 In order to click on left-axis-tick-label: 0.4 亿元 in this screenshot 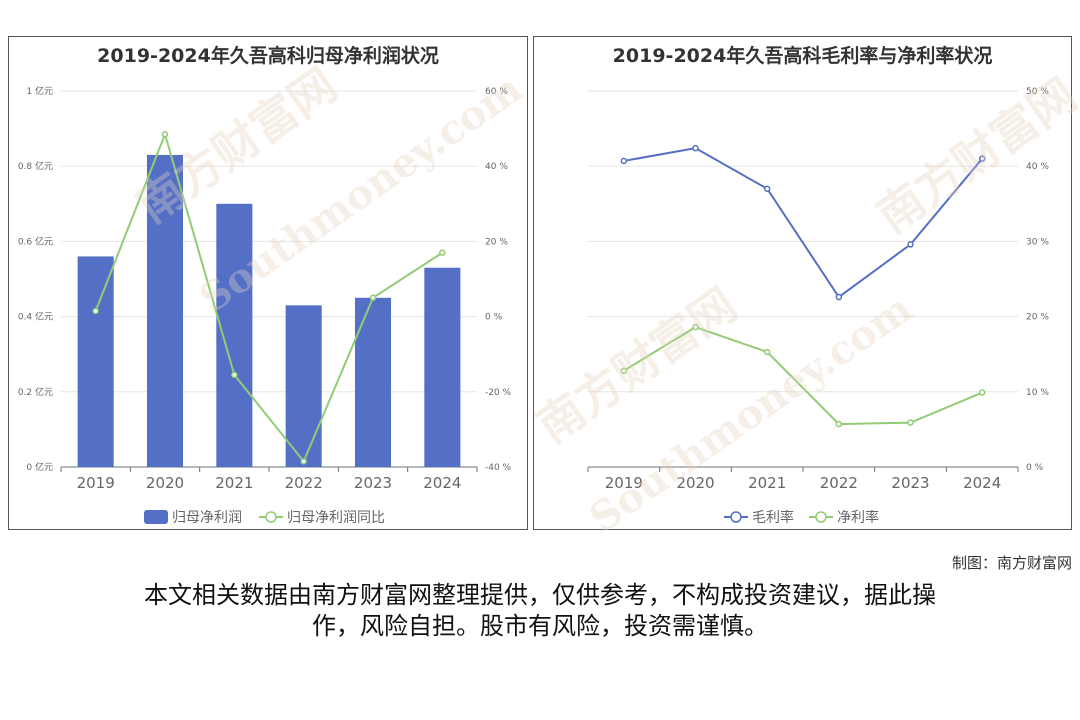, I will do `click(35, 317)`.